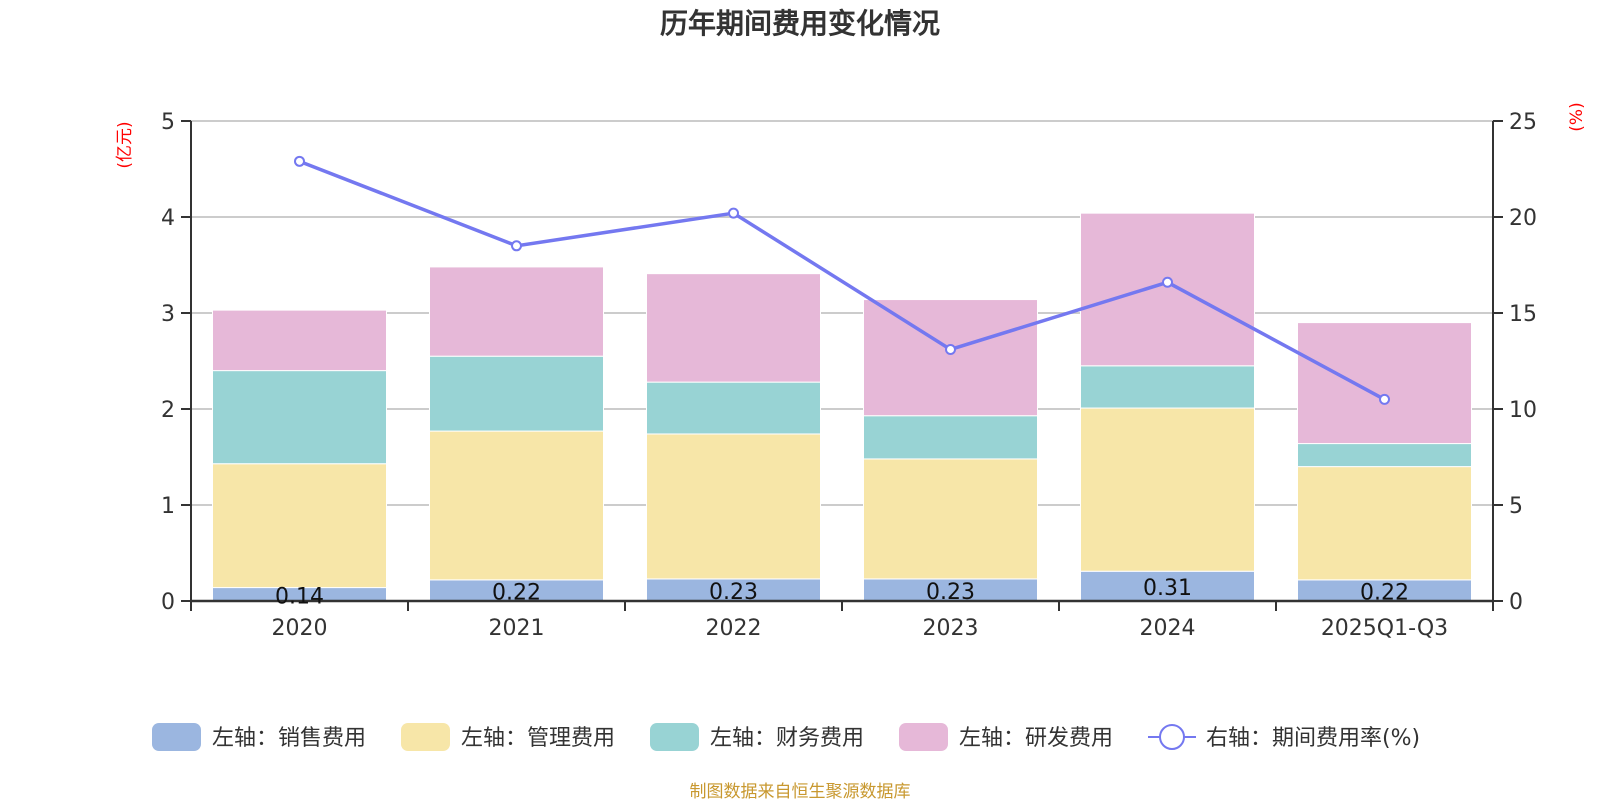 The height and width of the screenshot is (800, 1600). What do you see at coordinates (1516, 506) in the screenshot?
I see `right-axis-tick-label: 5` at bounding box center [1516, 506].